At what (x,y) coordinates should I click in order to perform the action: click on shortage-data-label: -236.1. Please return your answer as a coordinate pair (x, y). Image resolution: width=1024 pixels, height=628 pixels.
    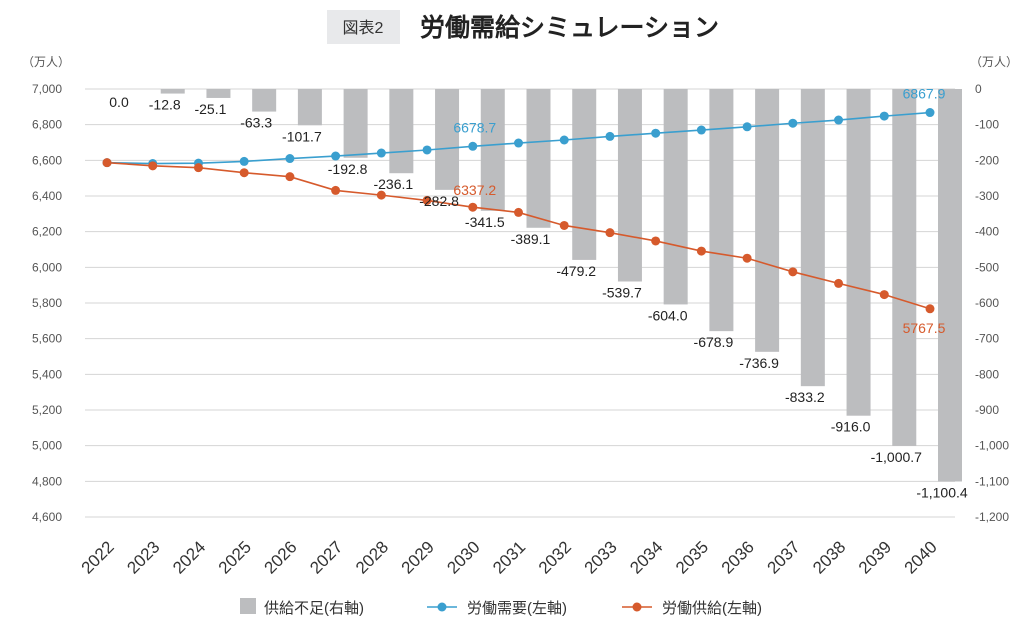
    Looking at the image, I should click on (393, 184).